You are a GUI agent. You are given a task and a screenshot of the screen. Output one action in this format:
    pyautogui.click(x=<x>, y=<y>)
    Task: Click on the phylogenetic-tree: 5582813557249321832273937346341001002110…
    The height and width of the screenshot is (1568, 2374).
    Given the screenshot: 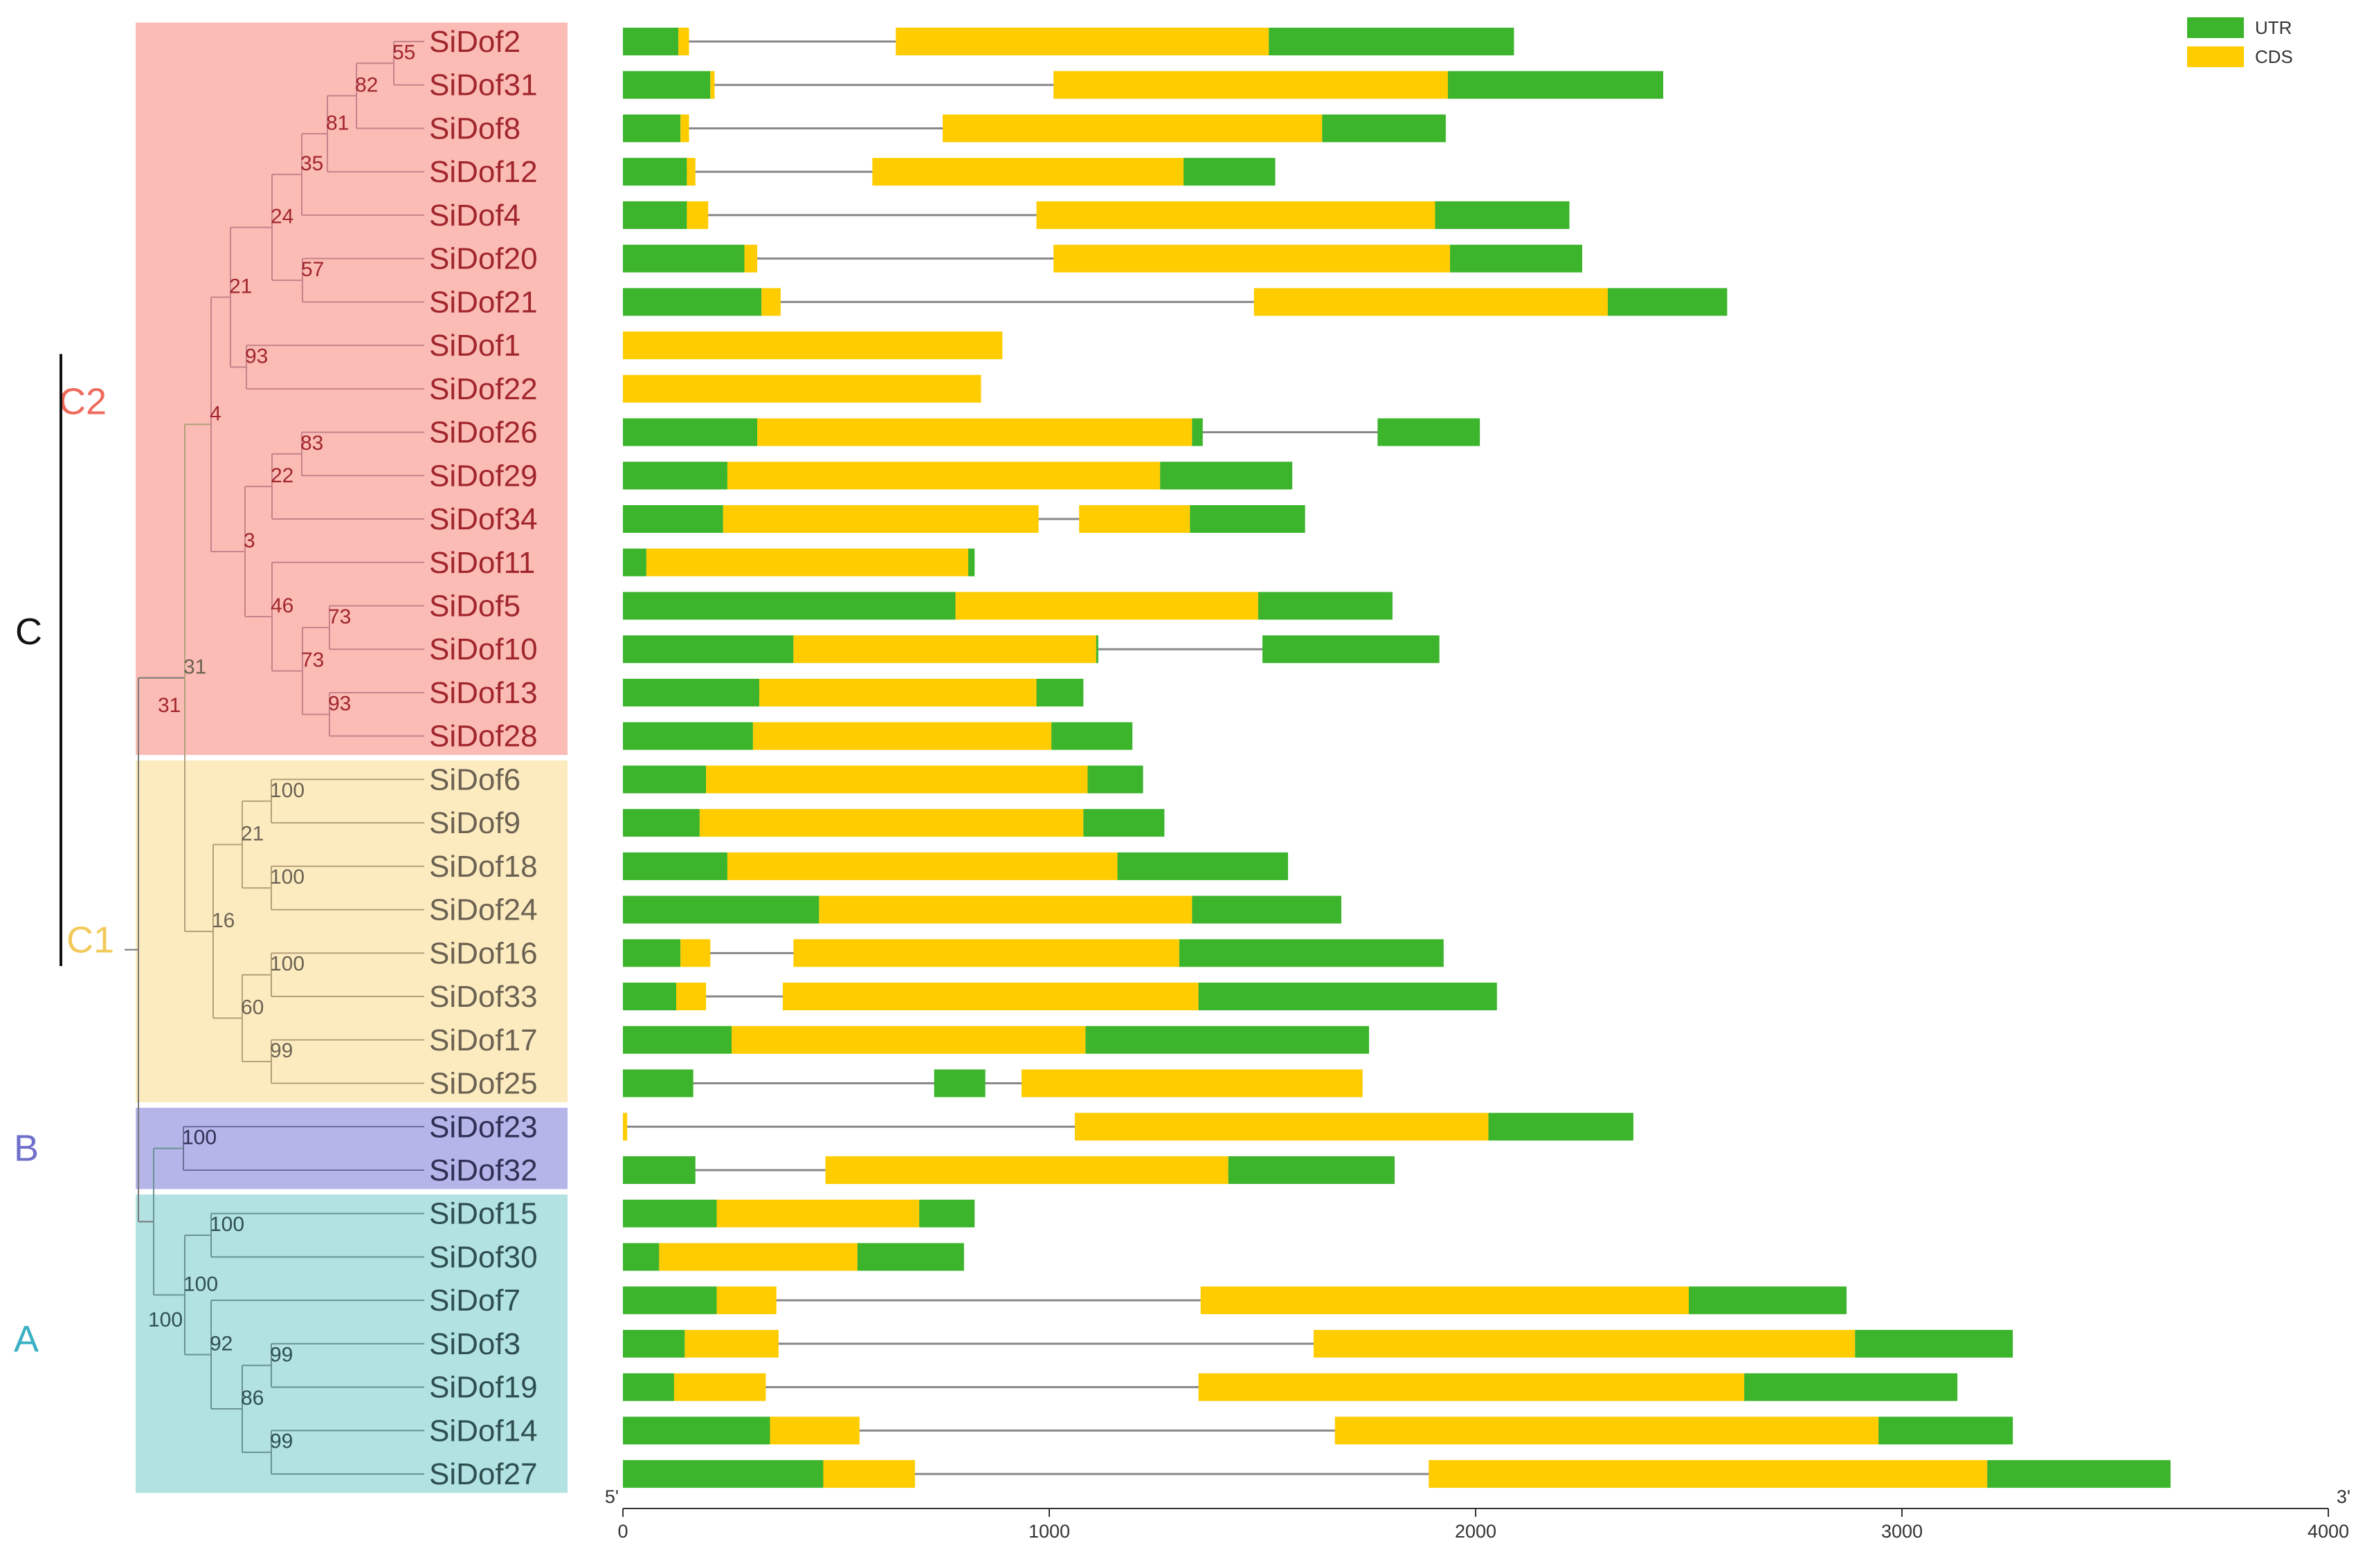 What is the action you would take?
    pyautogui.click(x=274, y=758)
    